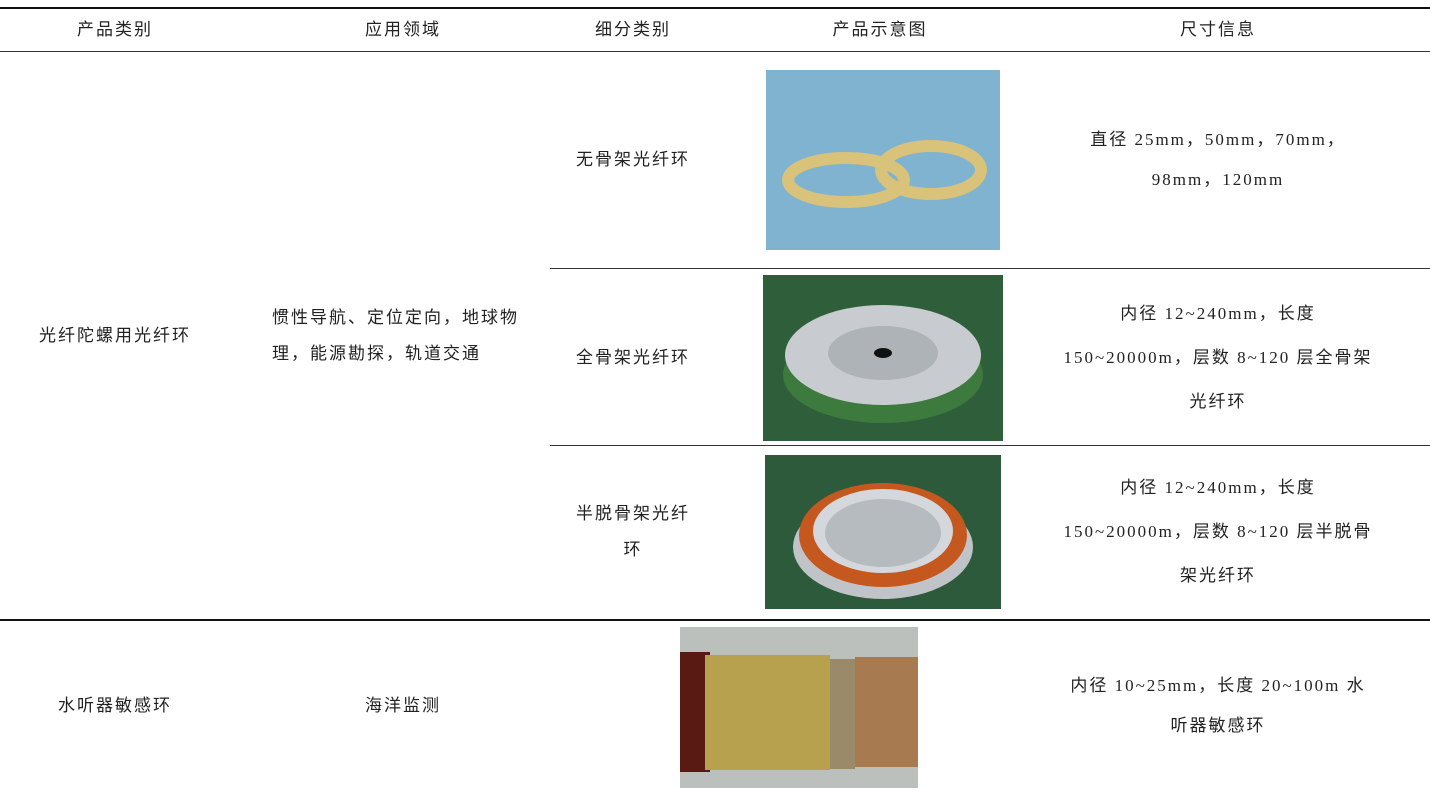 The width and height of the screenshot is (1430, 790). I want to click on category: 水听器敏感环, so click(115, 705).